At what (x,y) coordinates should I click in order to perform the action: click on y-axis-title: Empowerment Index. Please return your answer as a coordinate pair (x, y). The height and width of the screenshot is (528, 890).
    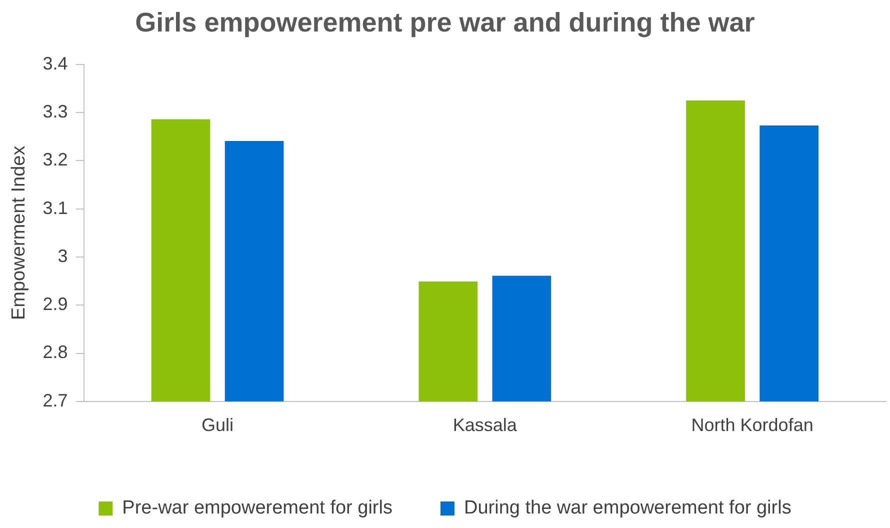
    Looking at the image, I should click on (19, 232).